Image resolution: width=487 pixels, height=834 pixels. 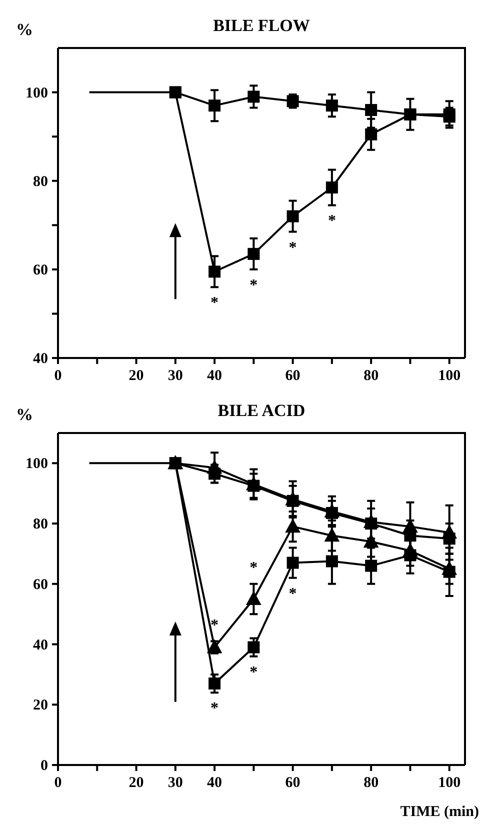 I want to click on chart-title: BILE ACID, so click(x=261, y=411).